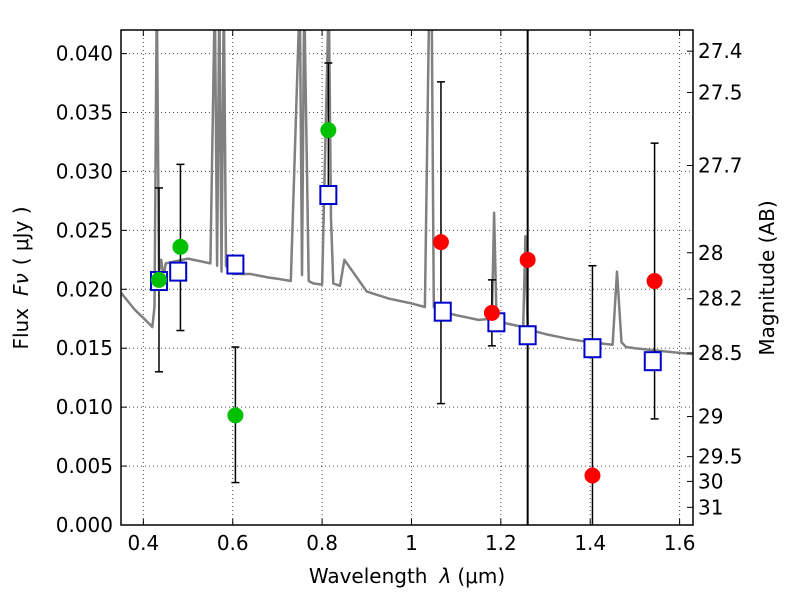  What do you see at coordinates (322, 543) in the screenshot?
I see `x-tick-label: 0.8` at bounding box center [322, 543].